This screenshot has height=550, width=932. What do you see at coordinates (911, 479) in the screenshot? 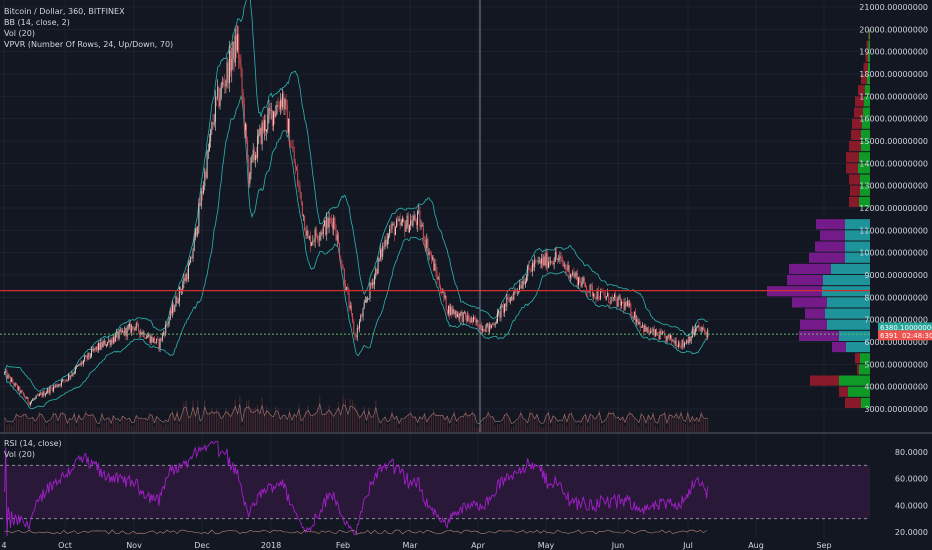
I see `rsi-tick-label: 60.0000` at bounding box center [911, 479].